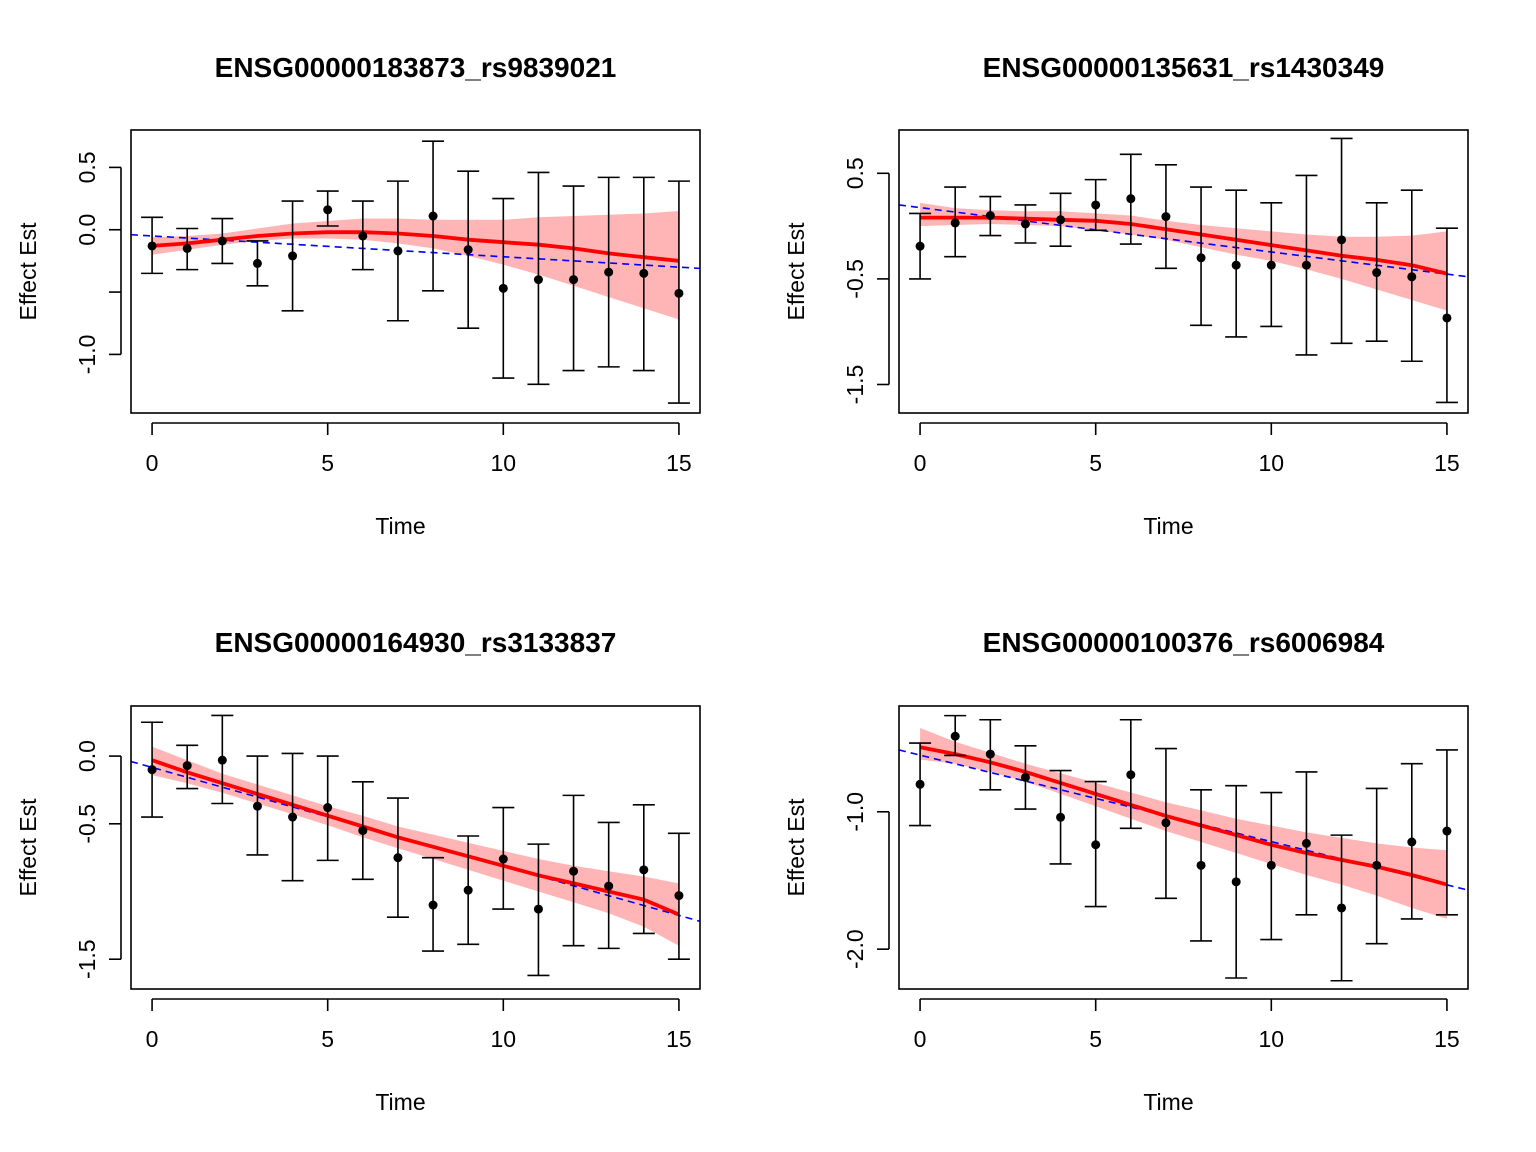 The width and height of the screenshot is (1536, 1152). I want to click on y-tick-label: -1.5, so click(87, 959).